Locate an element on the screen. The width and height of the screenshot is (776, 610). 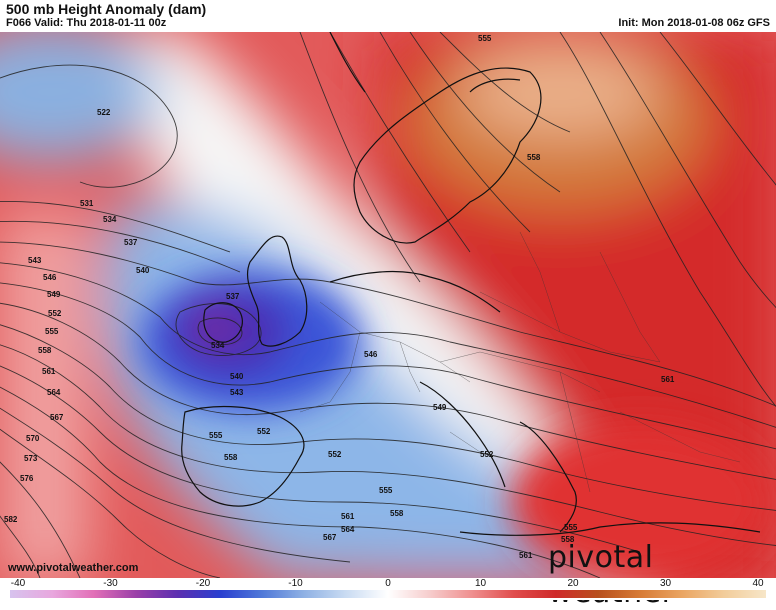
contour-label: 570 is located at coordinates (33, 438).